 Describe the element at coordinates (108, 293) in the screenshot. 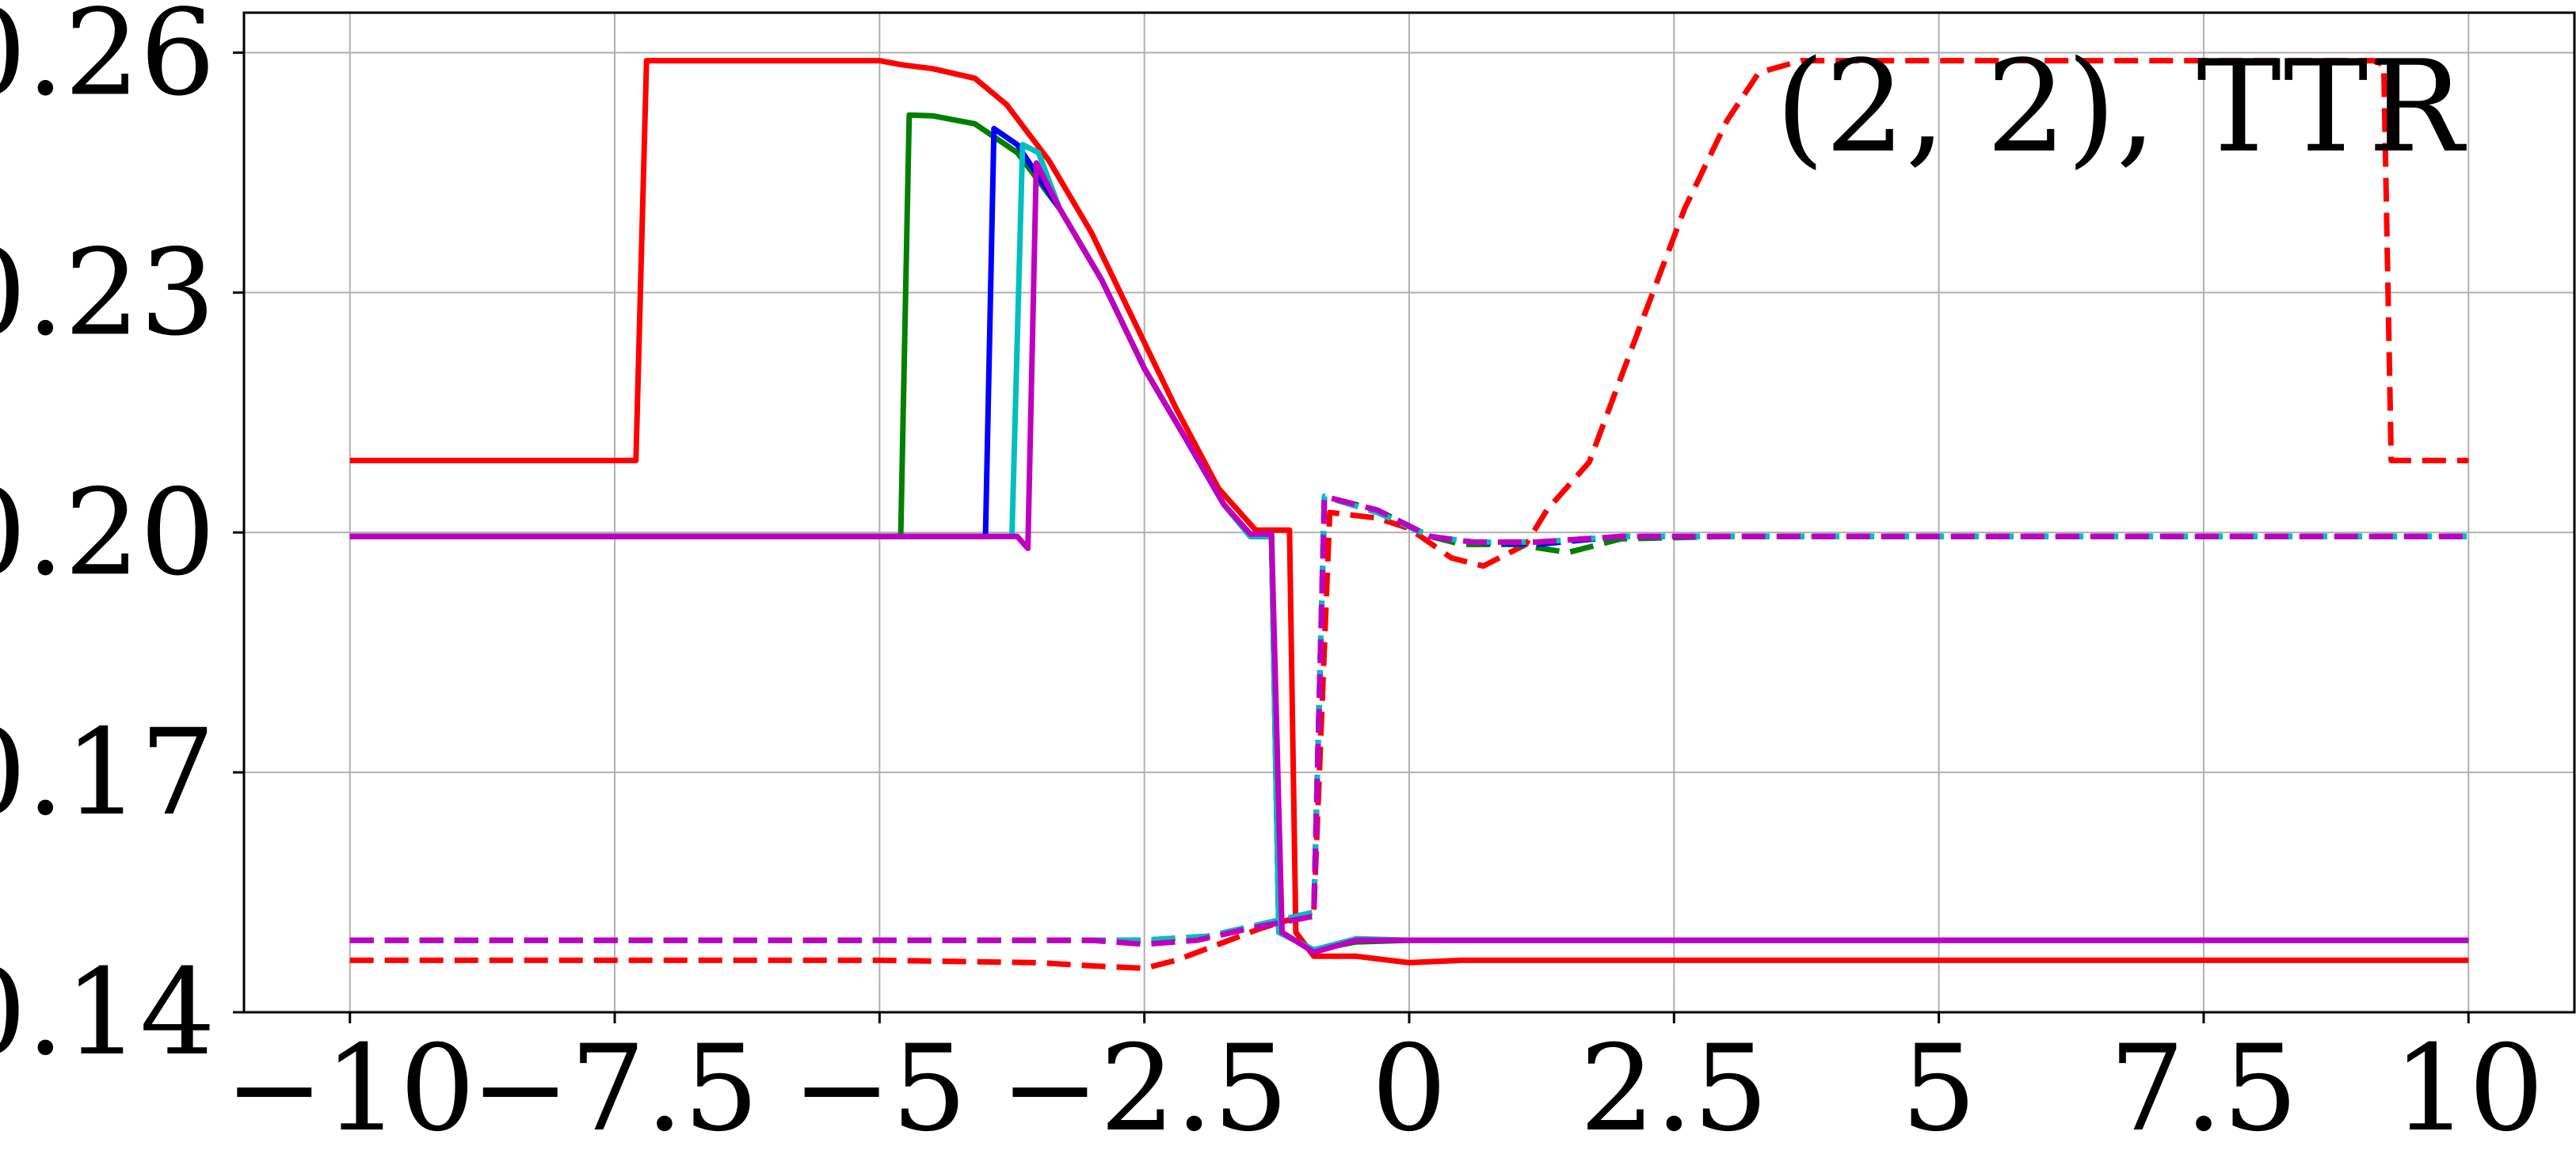

I see `y-tick-label: 0.23` at that location.